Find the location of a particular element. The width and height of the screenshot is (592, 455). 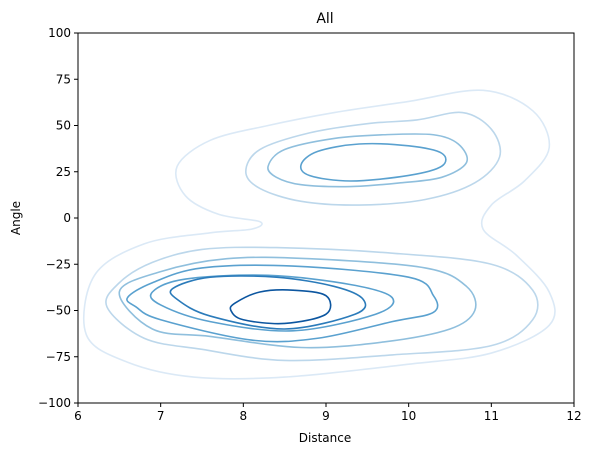

y-axis-ticks: 100 75 50 25 0 −25 −50 −75 −100 is located at coordinates (58, 218).